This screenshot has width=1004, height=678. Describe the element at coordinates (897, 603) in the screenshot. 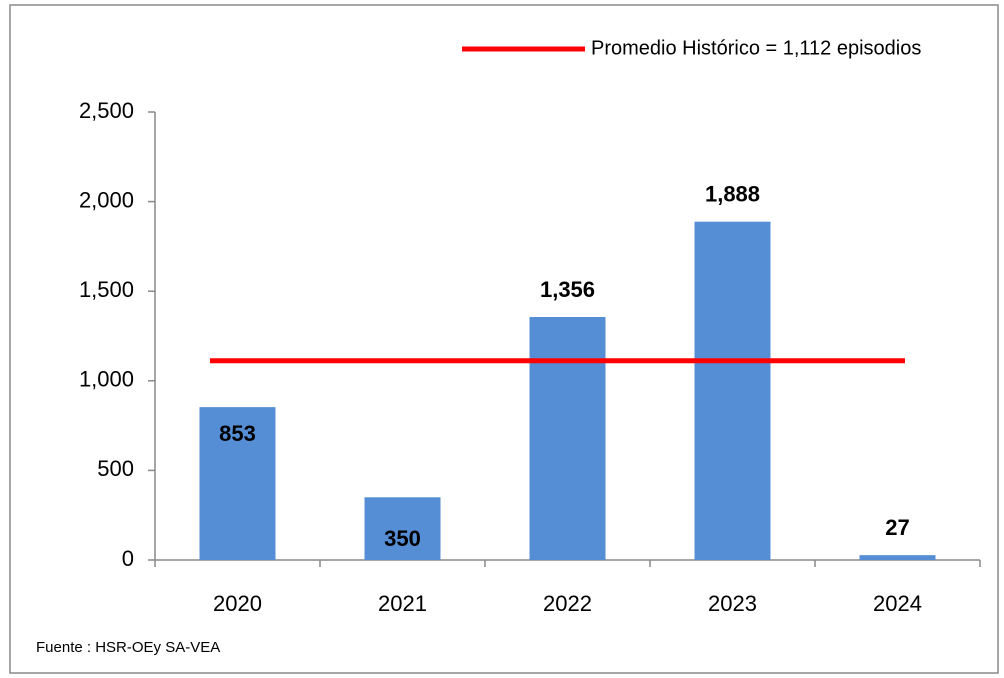

I see `x-tick-label: 2024` at that location.